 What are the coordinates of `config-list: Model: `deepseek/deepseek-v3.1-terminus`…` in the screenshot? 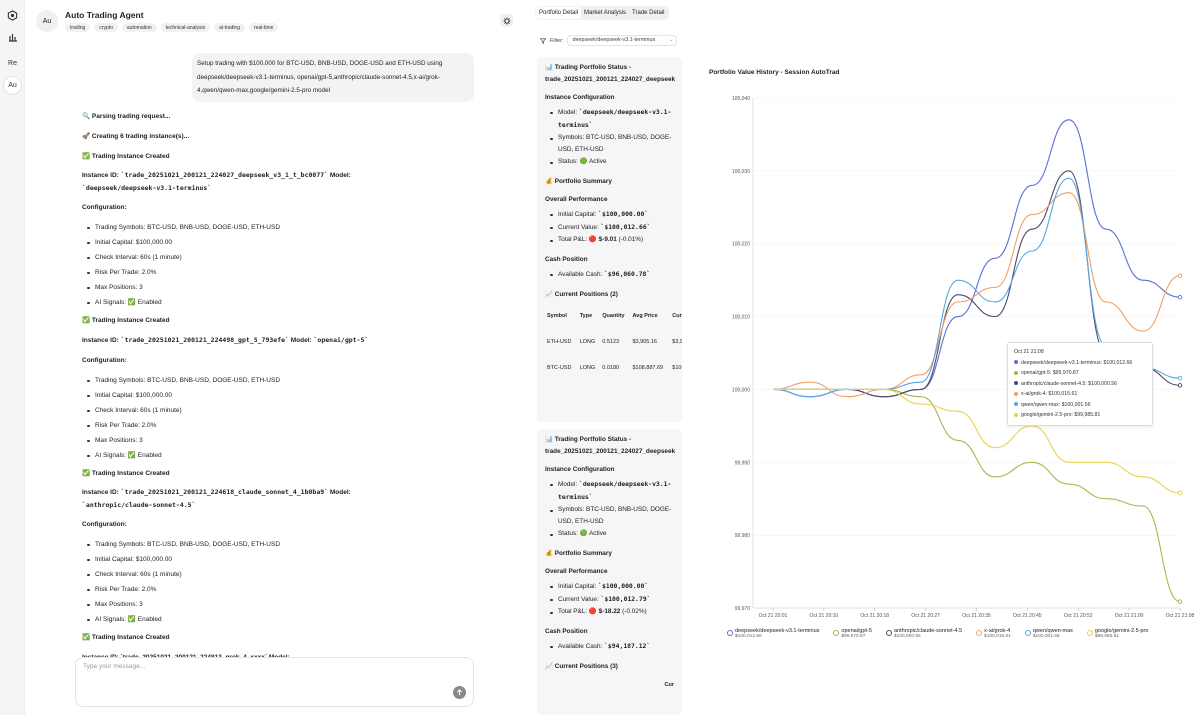 It's located at (609, 137).